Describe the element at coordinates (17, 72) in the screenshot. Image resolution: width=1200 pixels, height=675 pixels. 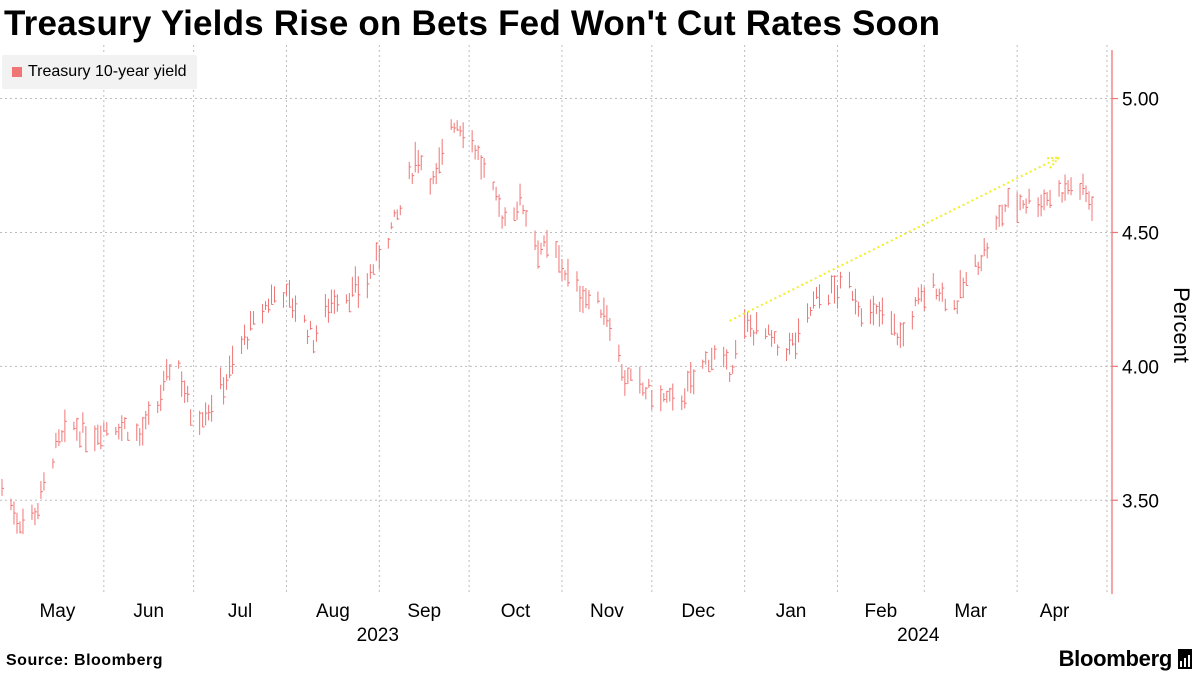
I see `legend-swatch` at that location.